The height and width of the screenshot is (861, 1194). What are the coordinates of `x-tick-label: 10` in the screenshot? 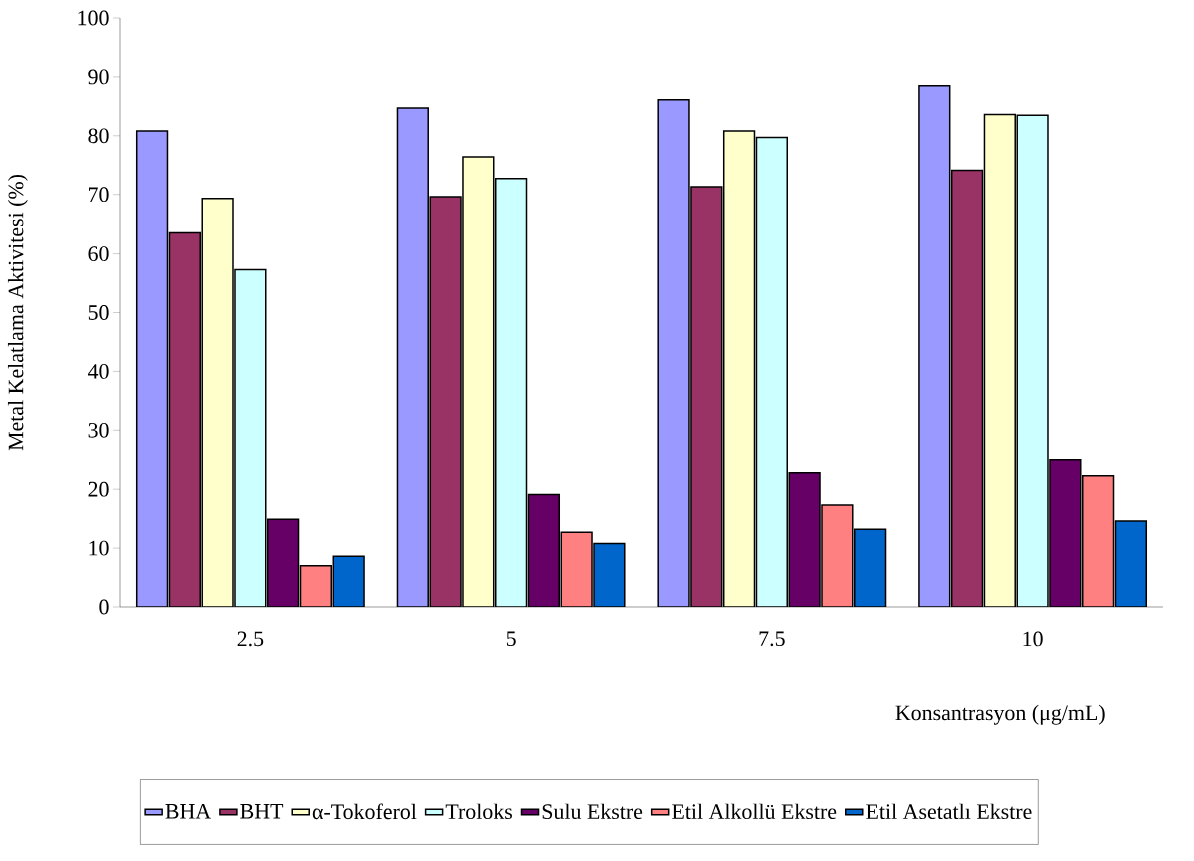 It's located at (1033, 639).